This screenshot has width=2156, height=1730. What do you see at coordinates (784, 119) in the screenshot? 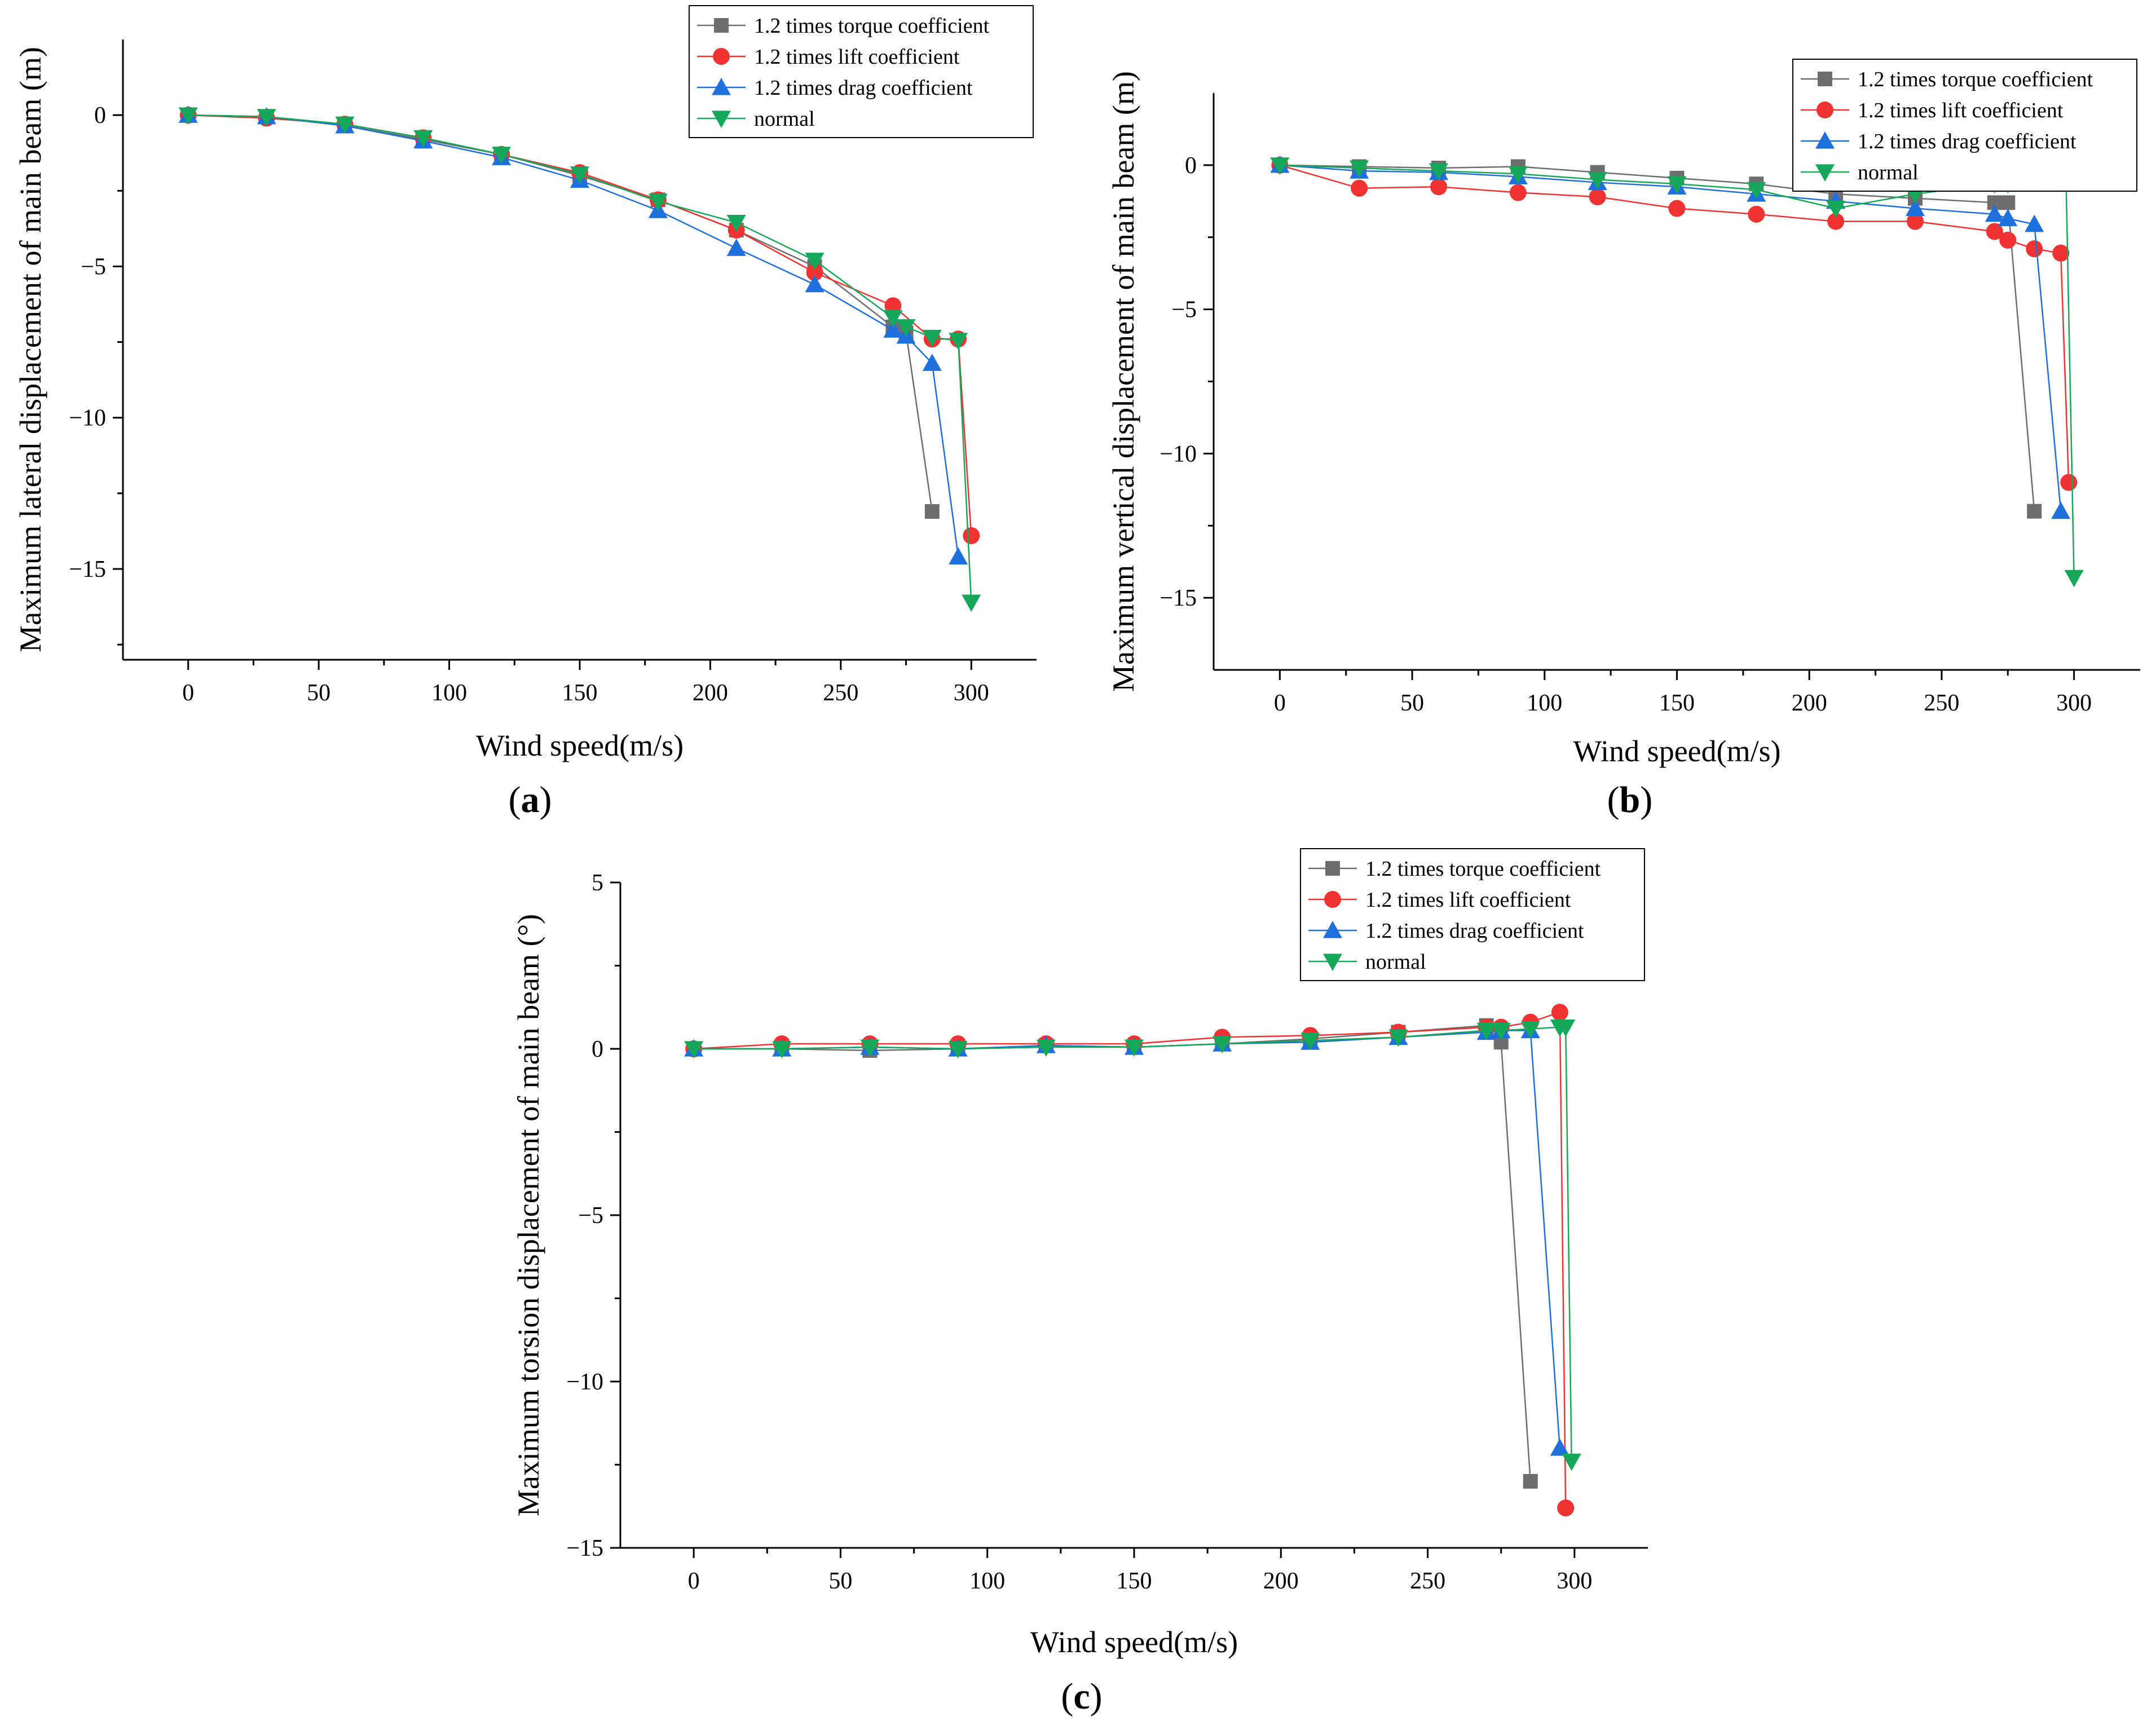
I see `chart-a-legend-label: normal` at bounding box center [784, 119].